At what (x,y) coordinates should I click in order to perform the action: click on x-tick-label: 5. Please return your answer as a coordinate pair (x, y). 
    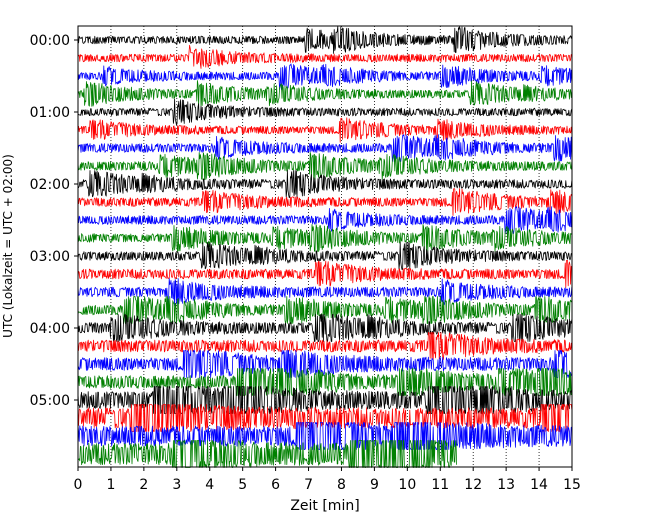
    Looking at the image, I should click on (242, 485).